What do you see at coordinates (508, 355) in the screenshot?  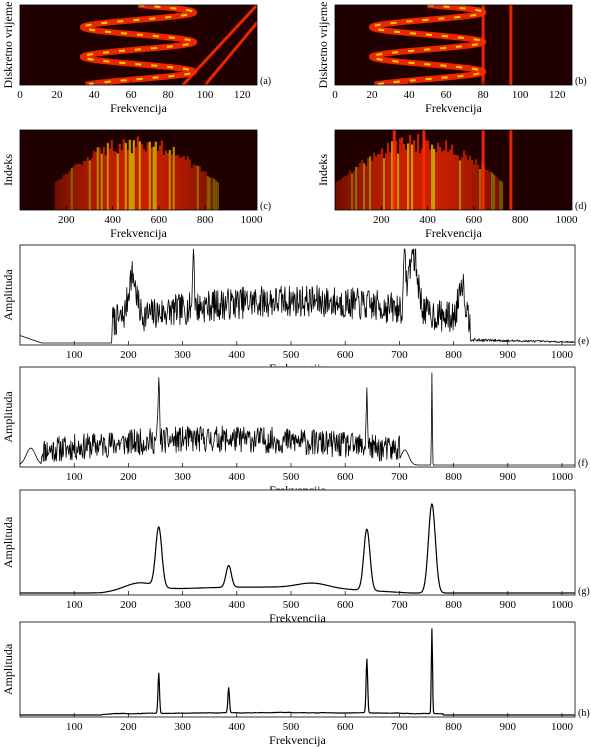 I see `x-tick-label: 900` at bounding box center [508, 355].